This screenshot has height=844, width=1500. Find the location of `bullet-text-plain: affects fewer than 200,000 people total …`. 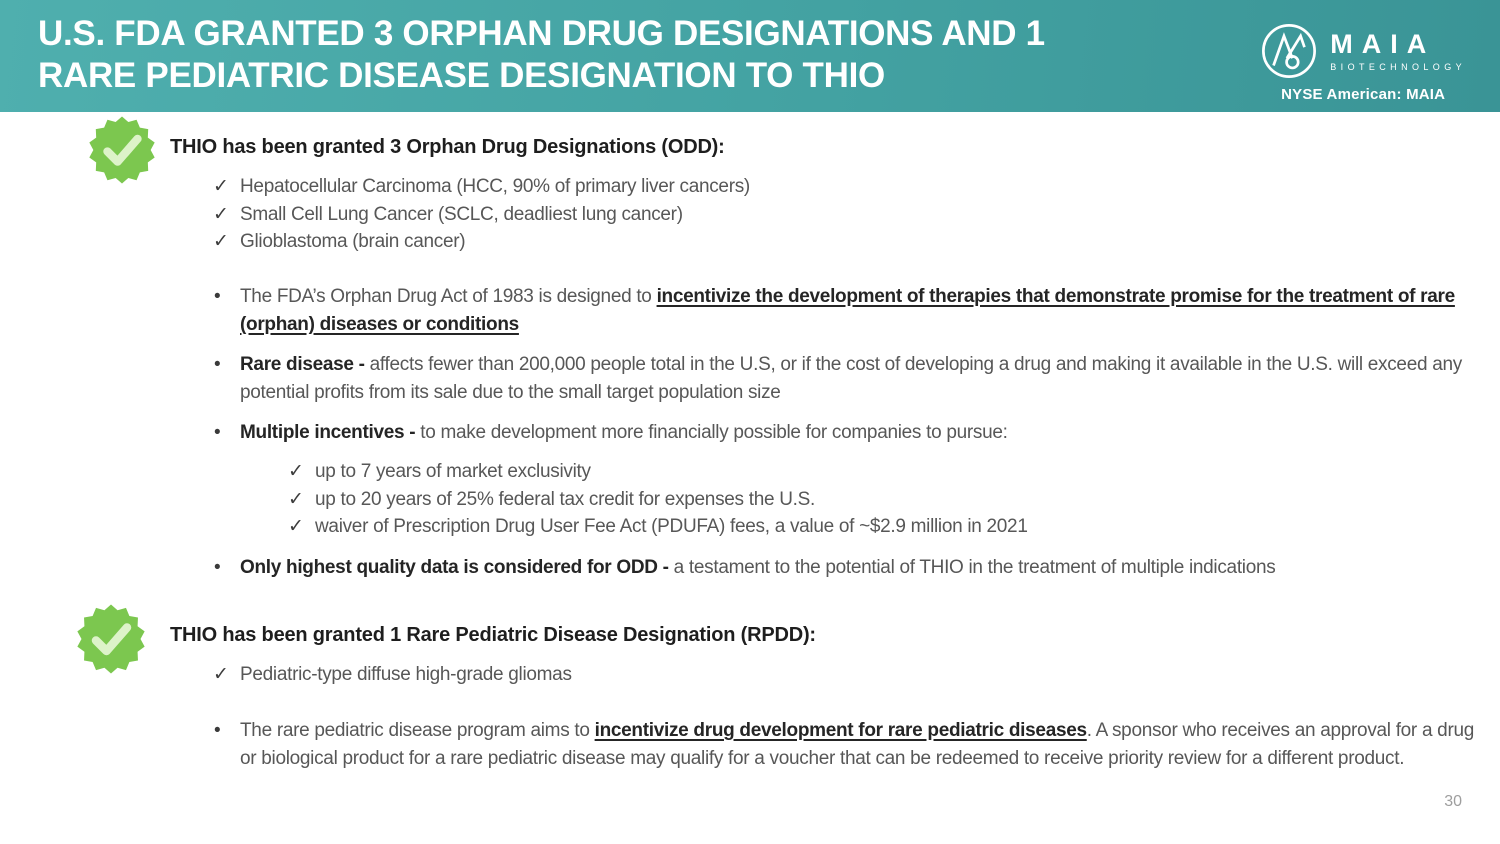

bullet-text-plain: affects fewer than 200,000 people total … is located at coordinates (851, 378).